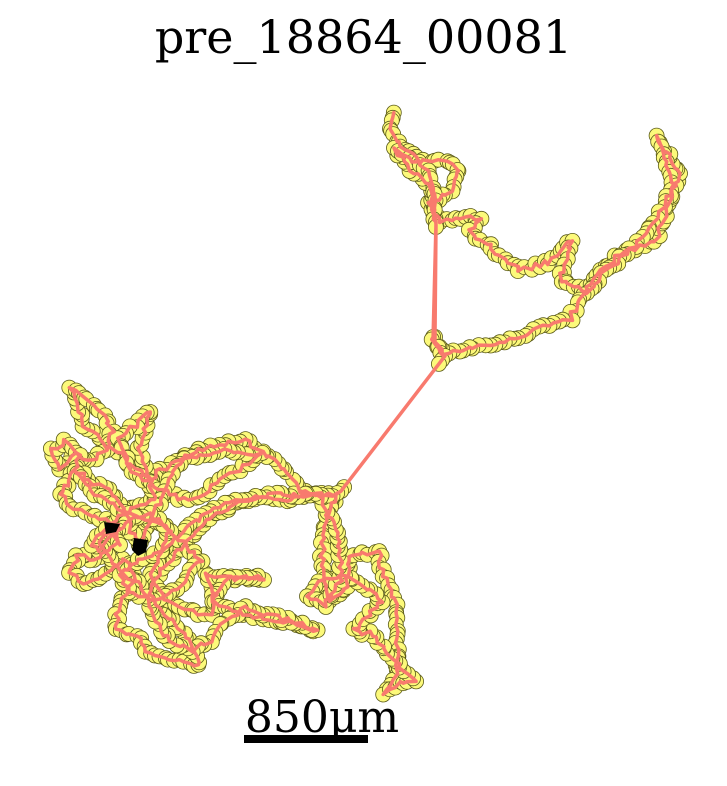  I want to click on page-title: pre_18864_00081, so click(363, 37).